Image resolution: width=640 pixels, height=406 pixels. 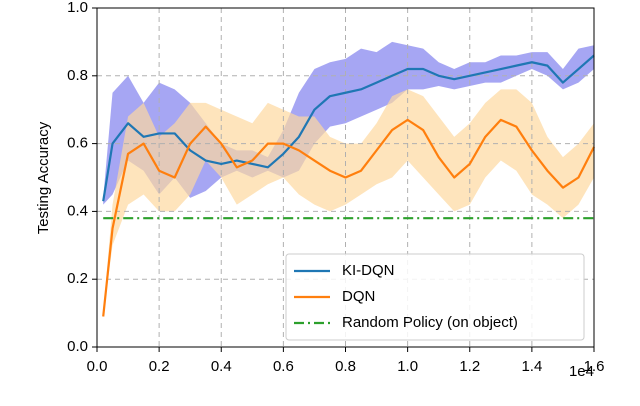 I want to click on y-tick-label: 0.2, so click(x=77, y=278).